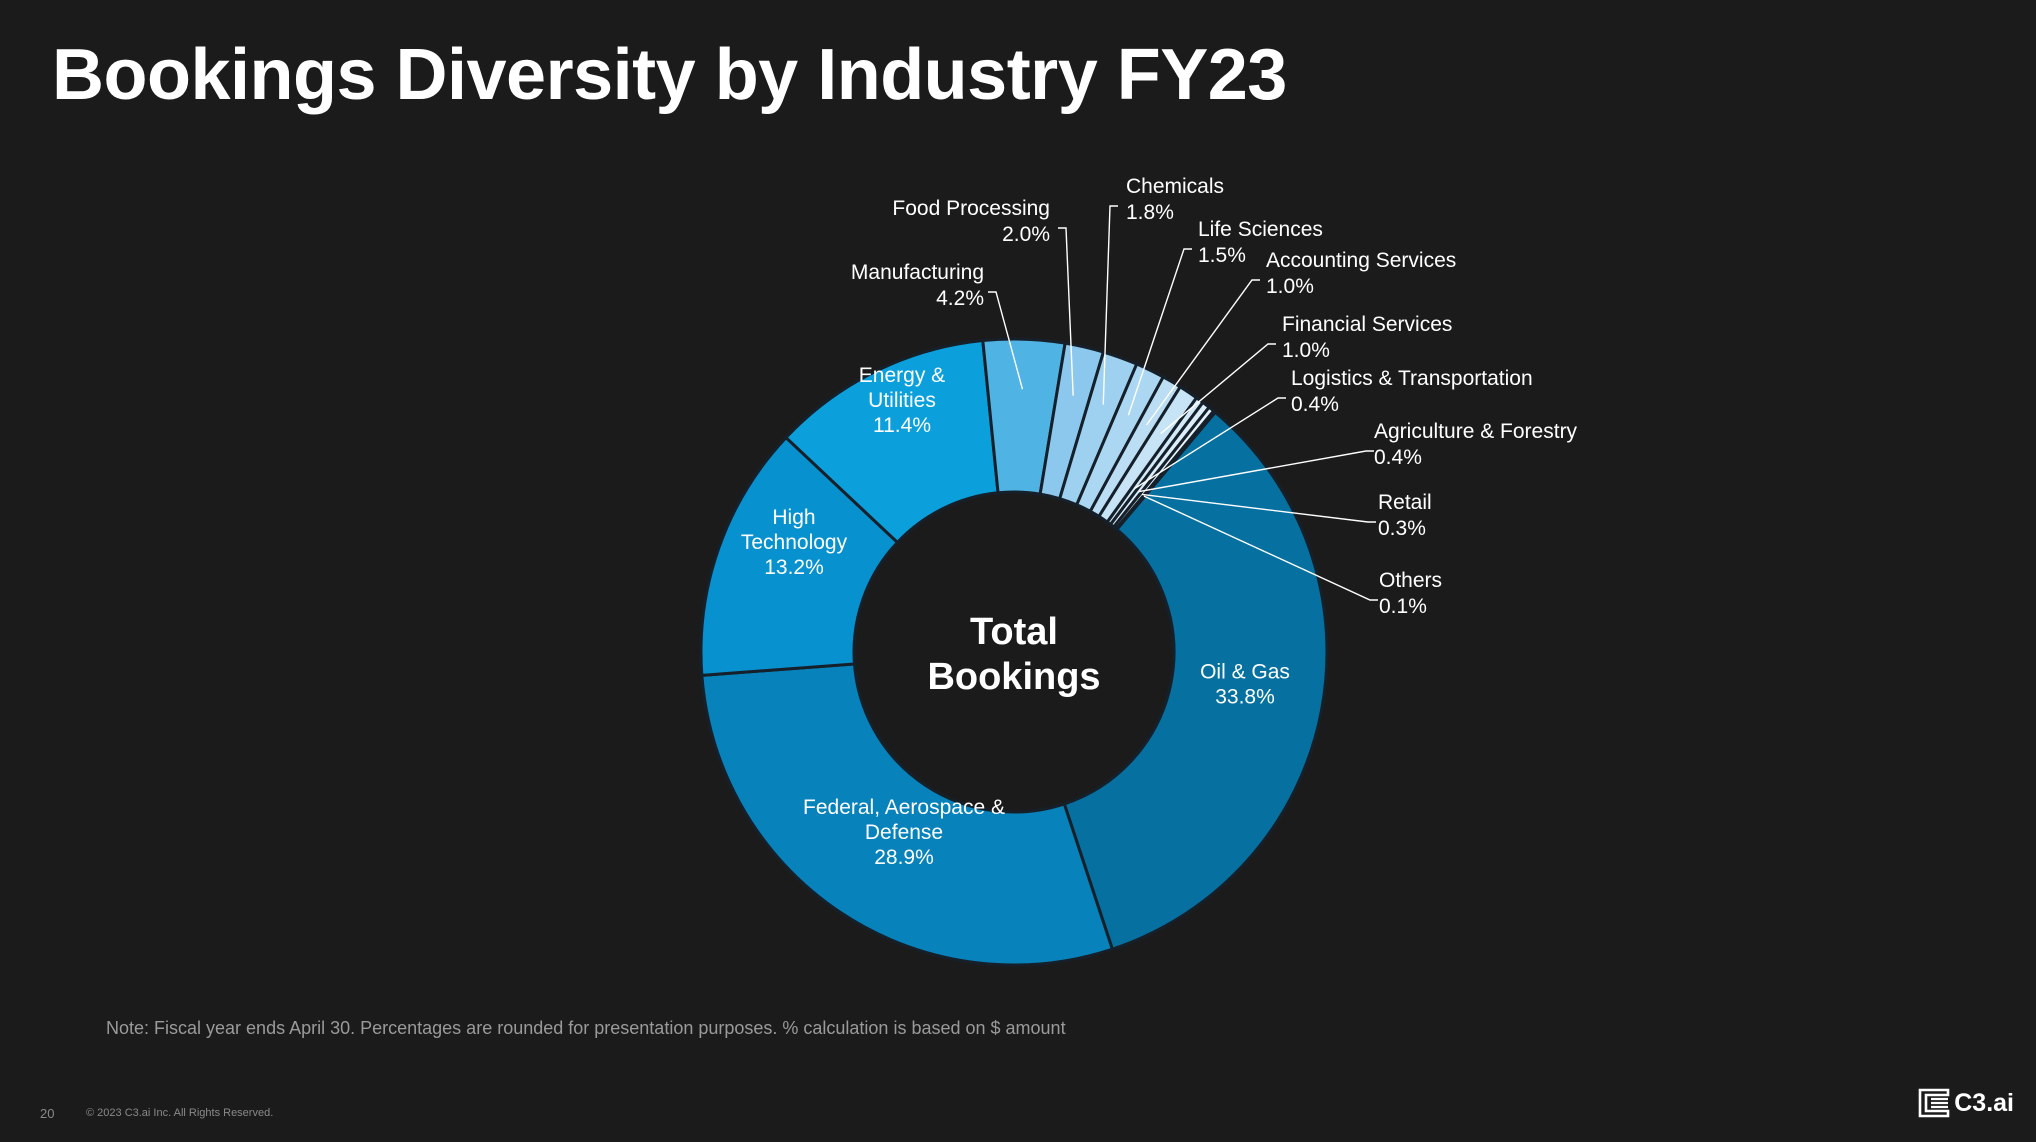 The height and width of the screenshot is (1142, 2036). What do you see at coordinates (793, 517) in the screenshot?
I see `category-label-high-technology: High` at bounding box center [793, 517].